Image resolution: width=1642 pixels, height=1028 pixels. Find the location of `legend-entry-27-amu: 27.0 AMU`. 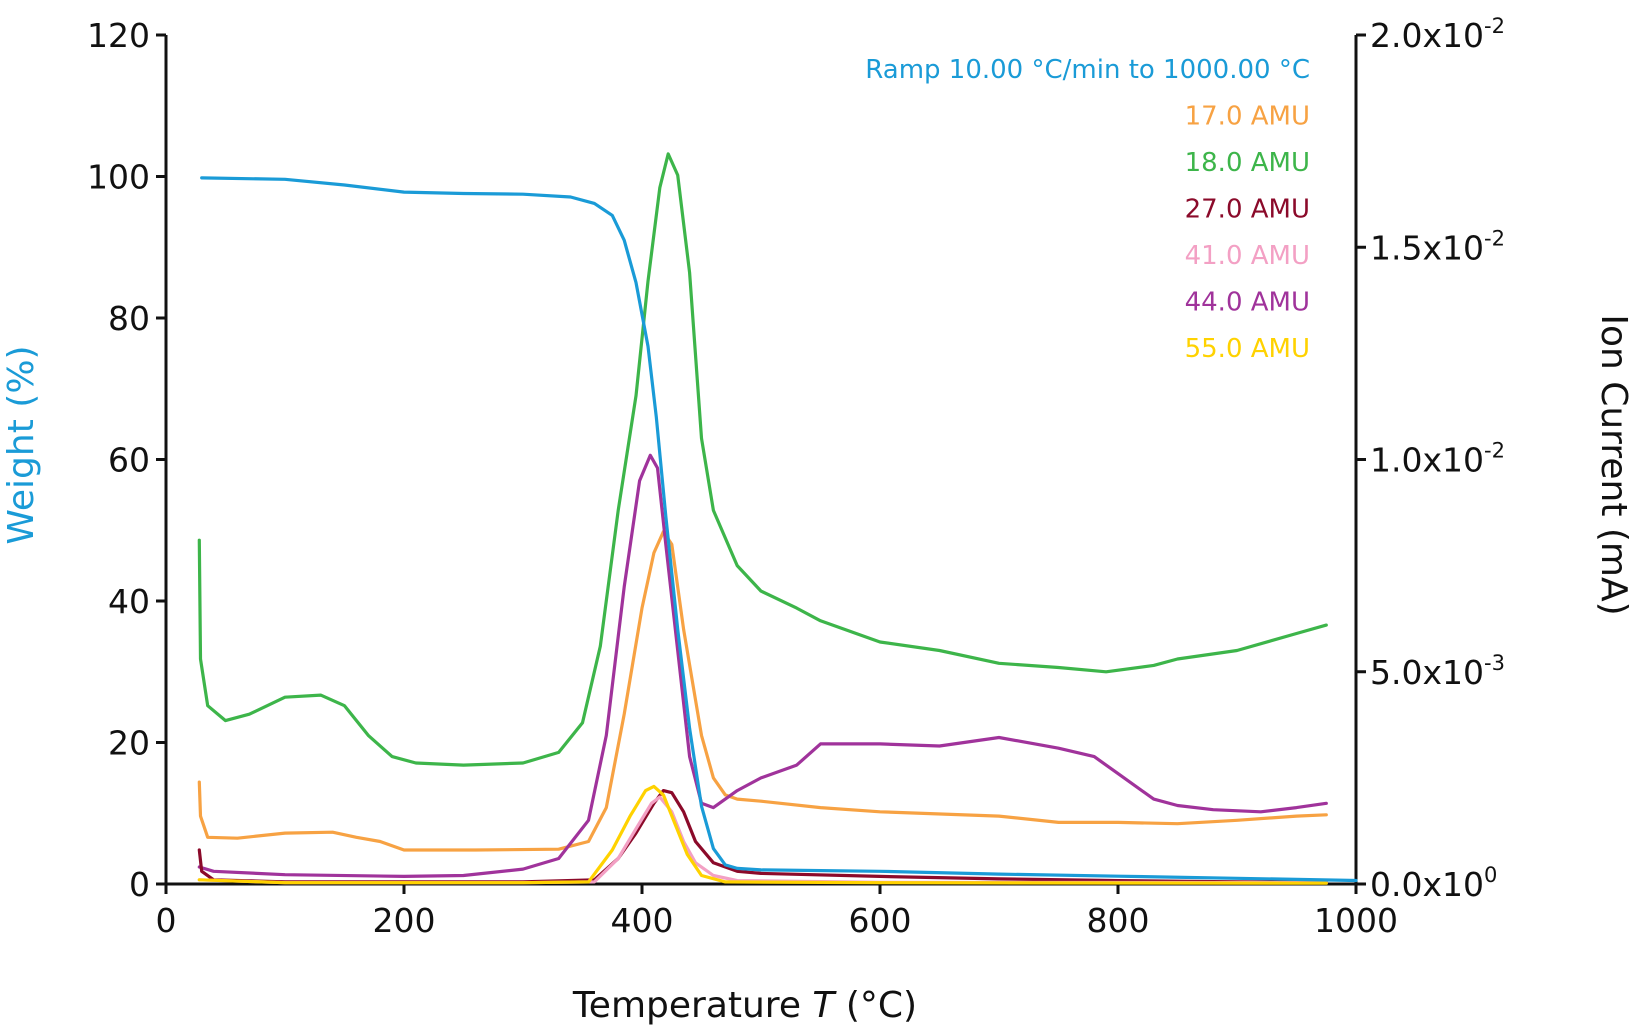

legend-entry-27-amu: 27.0 AMU is located at coordinates (1247, 210).